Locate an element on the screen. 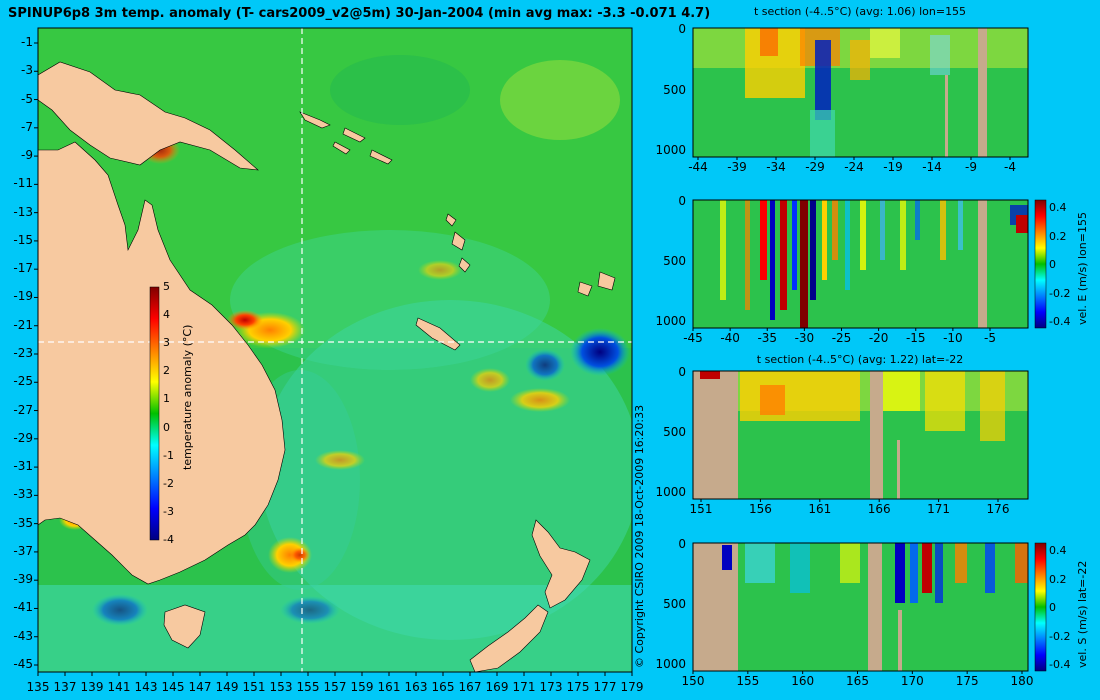 The height and width of the screenshot is (700, 1100). section-2-colorbar-tick-label: 0.2 is located at coordinates (1058, 236).